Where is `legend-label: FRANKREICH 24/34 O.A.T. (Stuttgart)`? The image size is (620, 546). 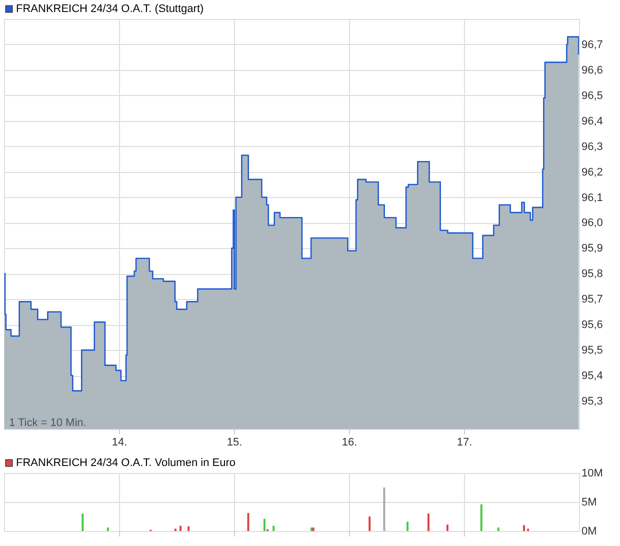
legend-label: FRANKREICH 24/34 O.A.T. (Stuttgart) is located at coordinates (110, 9).